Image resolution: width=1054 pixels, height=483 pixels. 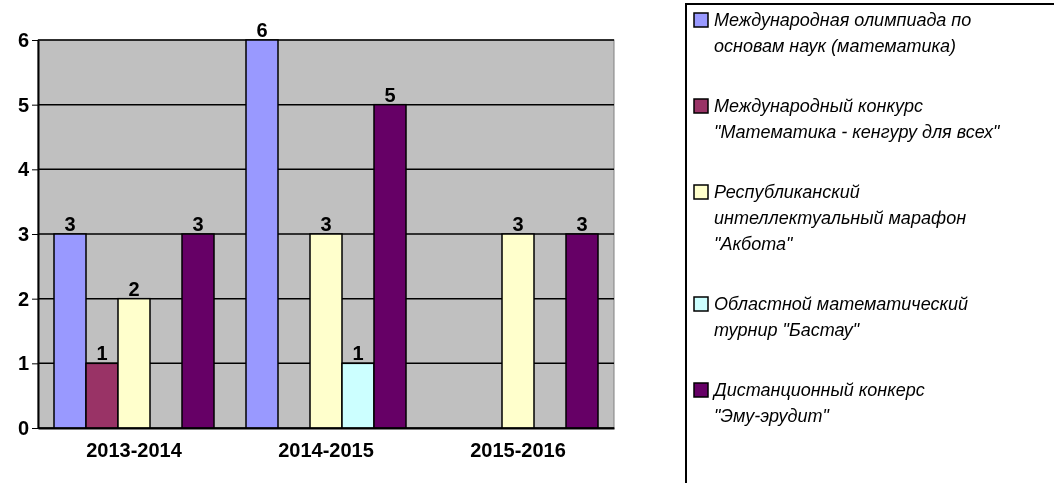 What do you see at coordinates (23, 39) in the screenshot?
I see `y-tick-label: 6` at bounding box center [23, 39].